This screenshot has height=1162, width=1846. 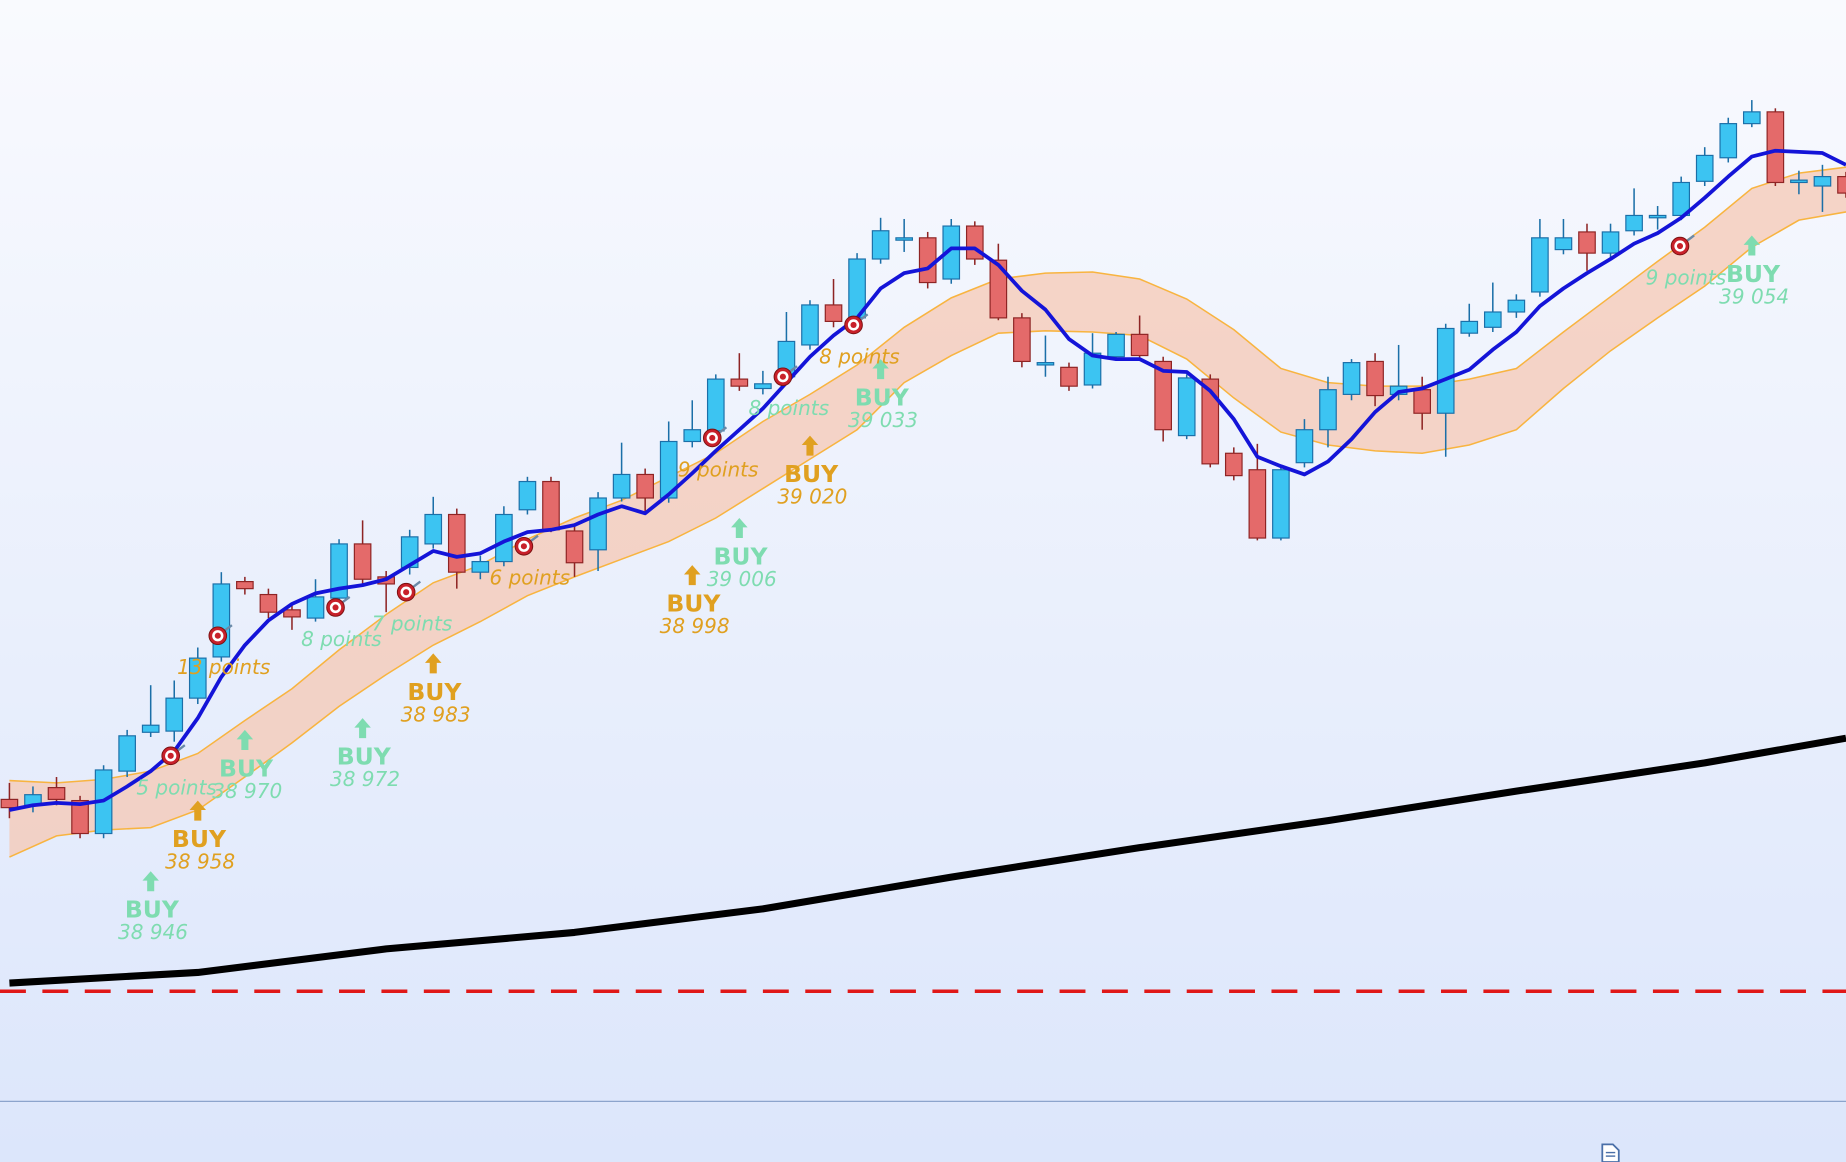 What do you see at coordinates (412, 624) in the screenshot?
I see `target-points: 7 points` at bounding box center [412, 624].